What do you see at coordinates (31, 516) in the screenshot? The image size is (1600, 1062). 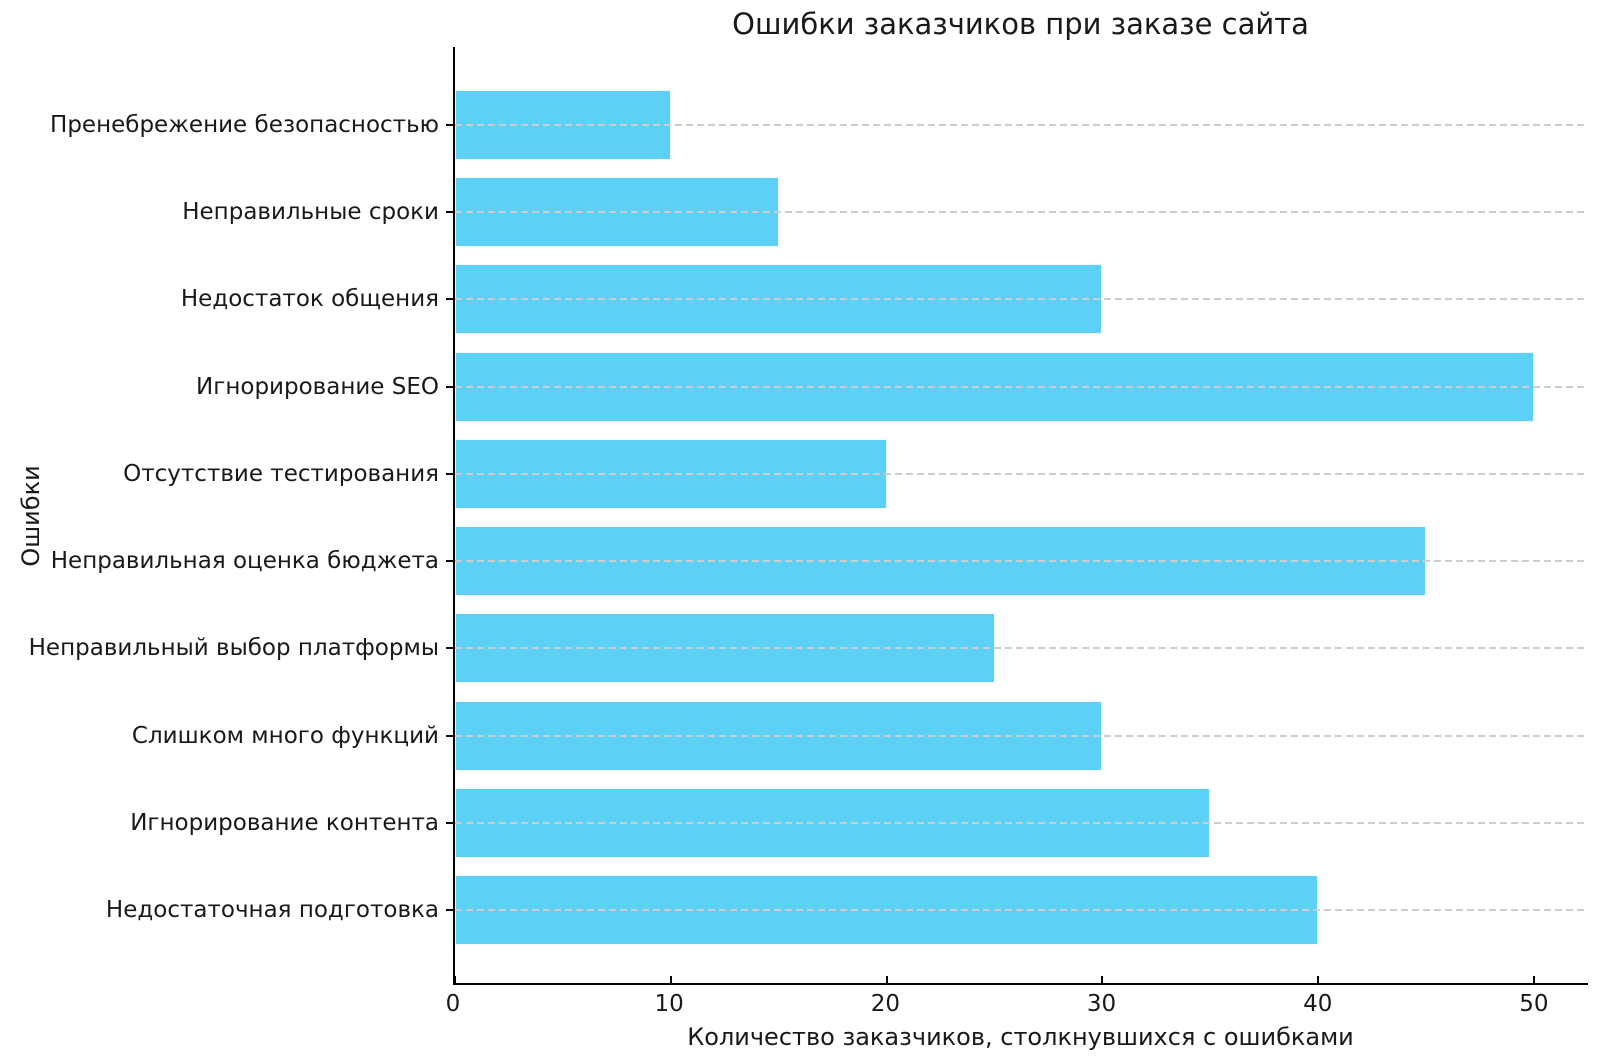 I see `y-axis-label: Ошибки` at bounding box center [31, 516].